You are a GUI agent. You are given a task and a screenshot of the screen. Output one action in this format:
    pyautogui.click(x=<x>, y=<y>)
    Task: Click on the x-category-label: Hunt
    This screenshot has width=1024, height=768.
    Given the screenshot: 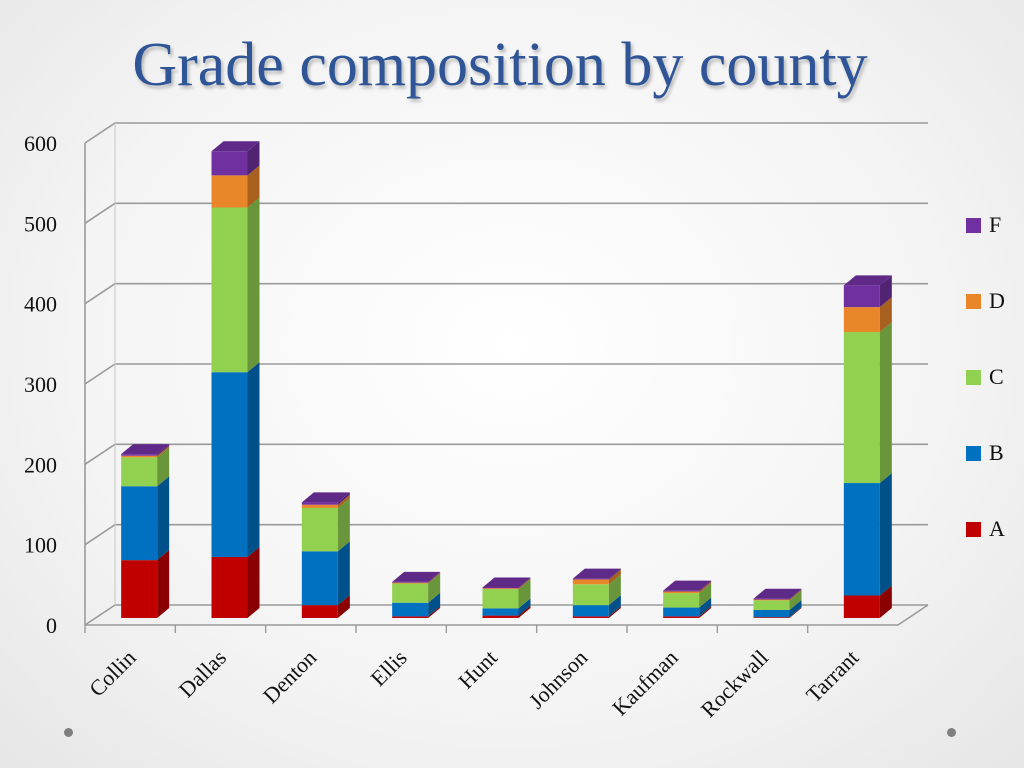 What is the action you would take?
    pyautogui.click(x=477, y=669)
    